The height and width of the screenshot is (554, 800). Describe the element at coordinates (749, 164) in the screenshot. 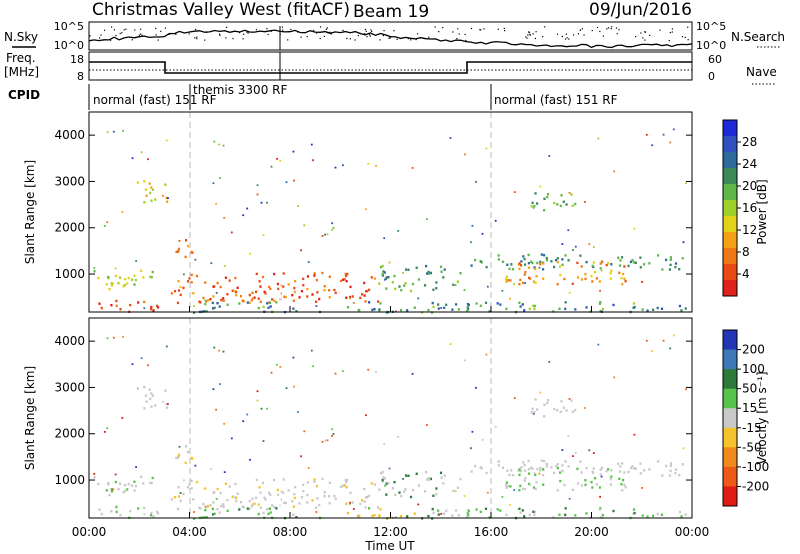

I see `colorbar-tick-label-5: 24` at that location.